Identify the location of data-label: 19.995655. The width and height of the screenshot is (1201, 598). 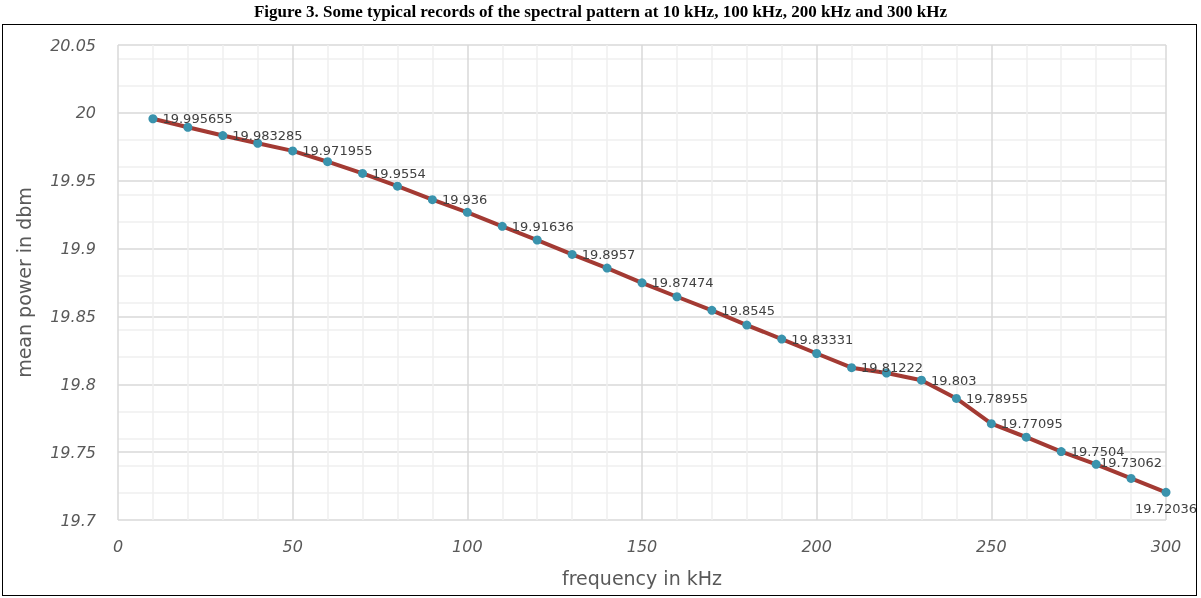
(197, 119).